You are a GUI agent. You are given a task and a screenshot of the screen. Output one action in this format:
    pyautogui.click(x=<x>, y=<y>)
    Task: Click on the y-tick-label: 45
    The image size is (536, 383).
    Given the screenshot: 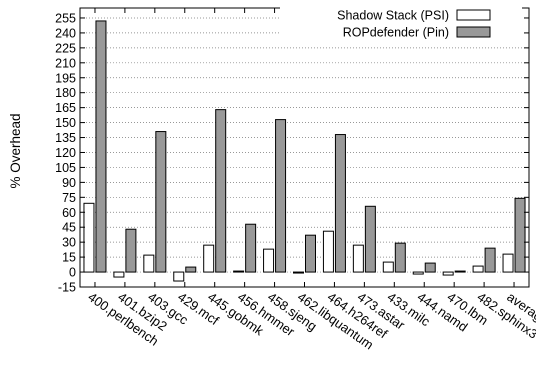 What is the action you would take?
    pyautogui.click(x=69, y=228)
    